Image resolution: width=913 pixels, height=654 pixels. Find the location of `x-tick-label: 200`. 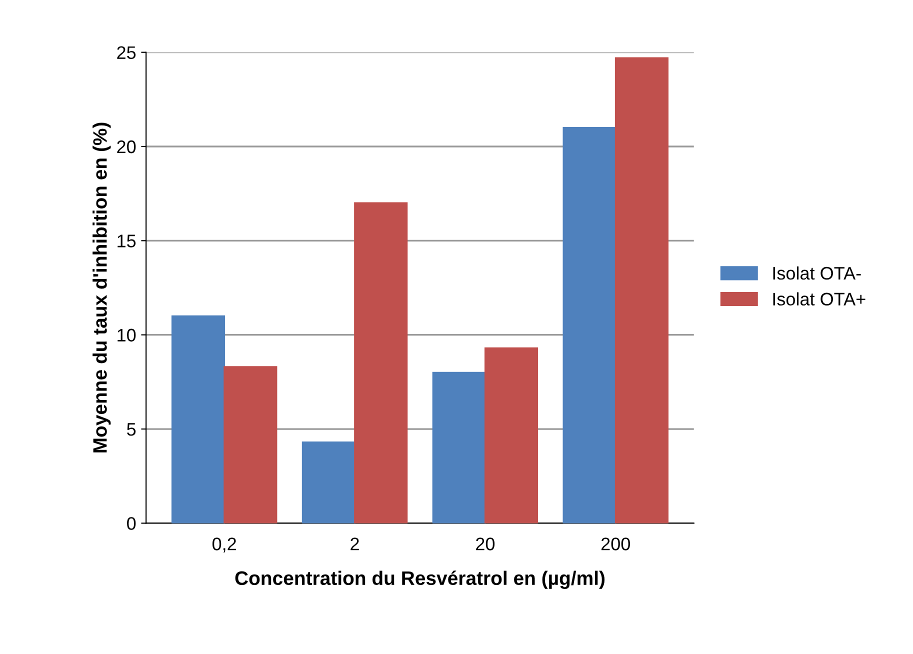

x-tick-label: 200 is located at coordinates (615, 544).